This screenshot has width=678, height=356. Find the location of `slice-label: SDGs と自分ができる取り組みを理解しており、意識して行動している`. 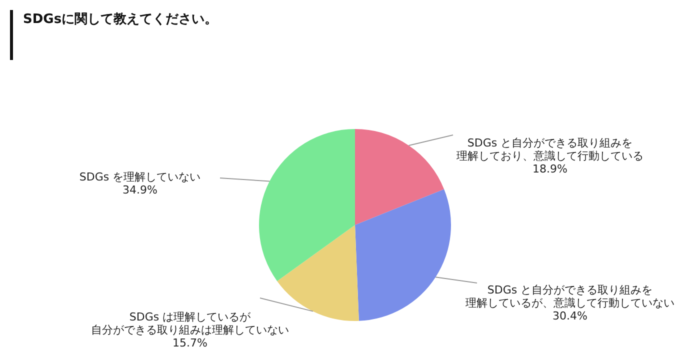

slice-label: SDGs と自分ができる取り組みを理解しており、意識して行動している is located at coordinates (550, 149).